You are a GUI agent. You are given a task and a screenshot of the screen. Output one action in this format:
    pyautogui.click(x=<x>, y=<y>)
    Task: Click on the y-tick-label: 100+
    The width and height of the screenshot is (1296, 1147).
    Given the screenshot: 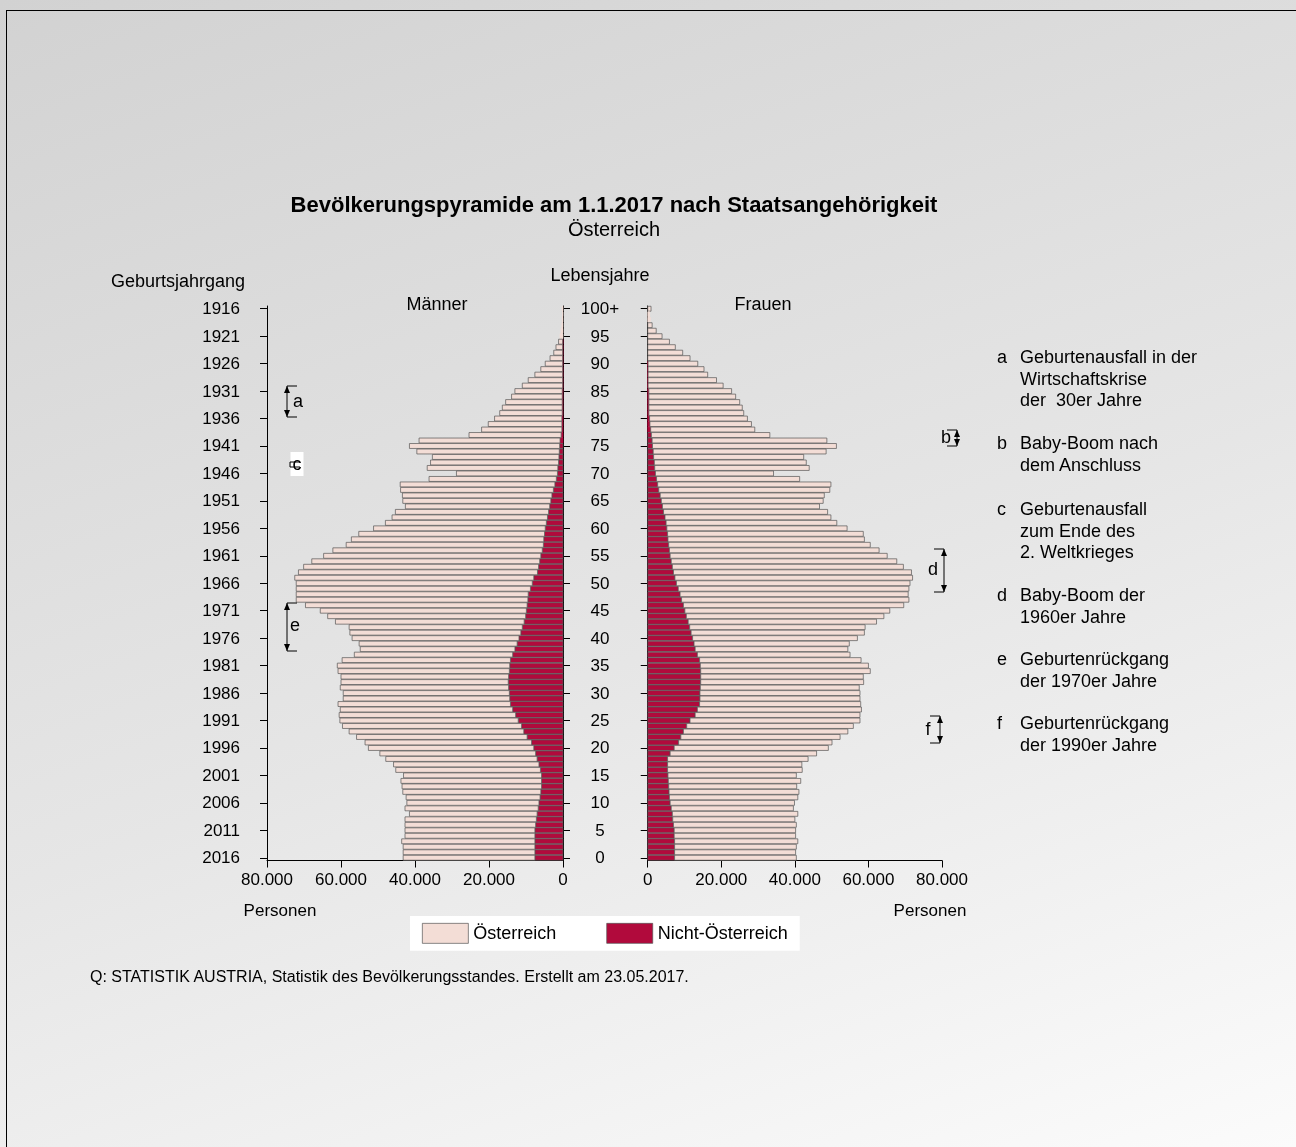 What is the action you would take?
    pyautogui.click(x=600, y=309)
    